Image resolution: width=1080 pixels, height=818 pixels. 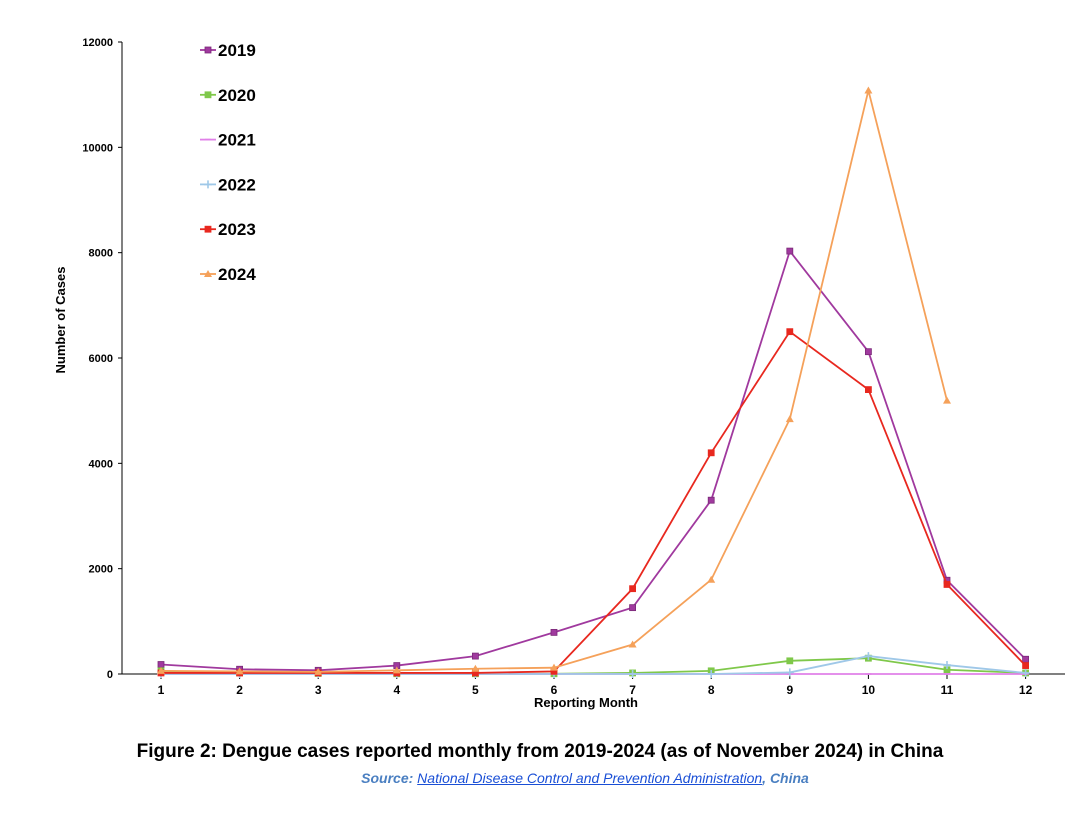 I want to click on legend-label: 2021, so click(x=237, y=140).